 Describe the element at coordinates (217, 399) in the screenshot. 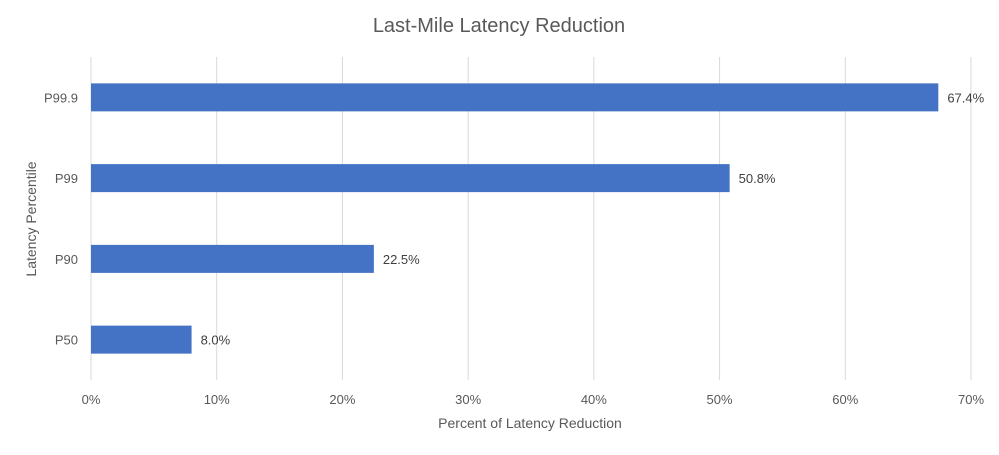

I see `x-tick-label: 10%` at that location.